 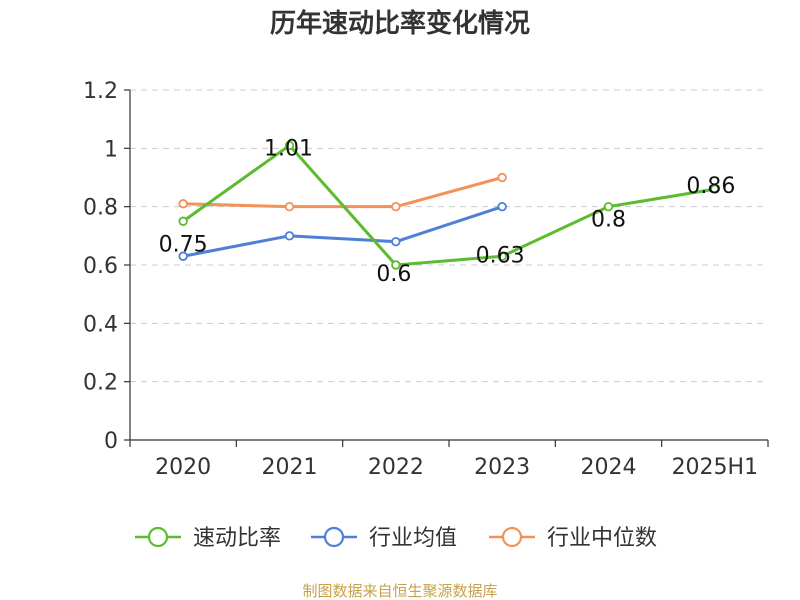 I want to click on legend-label: 速动比率, so click(x=237, y=538).